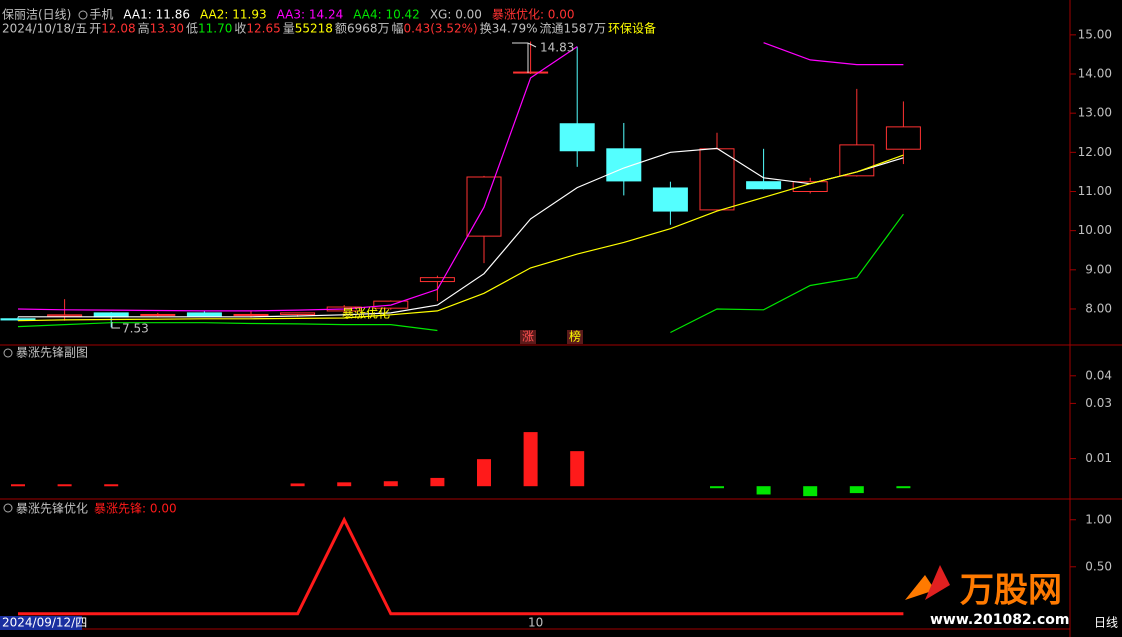 The height and width of the screenshot is (637, 1122). I want to click on header-text: 收, so click(240, 29).